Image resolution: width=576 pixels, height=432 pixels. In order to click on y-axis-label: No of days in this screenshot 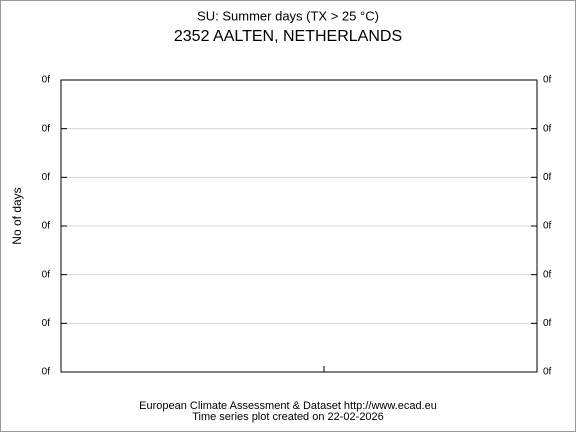, I will do `click(17, 215)`.